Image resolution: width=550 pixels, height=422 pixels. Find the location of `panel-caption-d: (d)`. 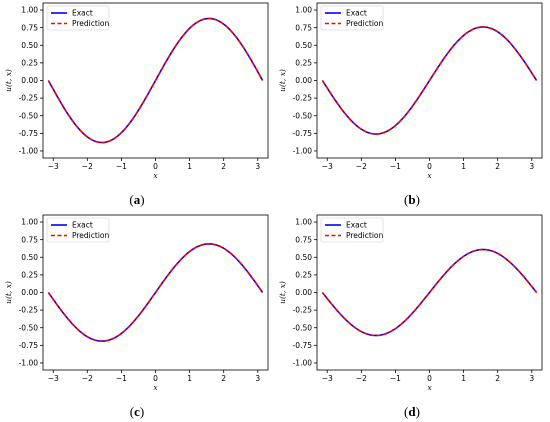

panel-caption-d: (d) is located at coordinates (412, 411).